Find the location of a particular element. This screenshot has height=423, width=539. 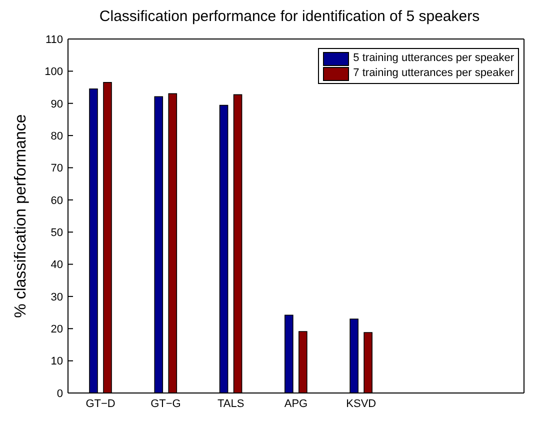

y-tick-label: 0 is located at coordinates (59, 394).